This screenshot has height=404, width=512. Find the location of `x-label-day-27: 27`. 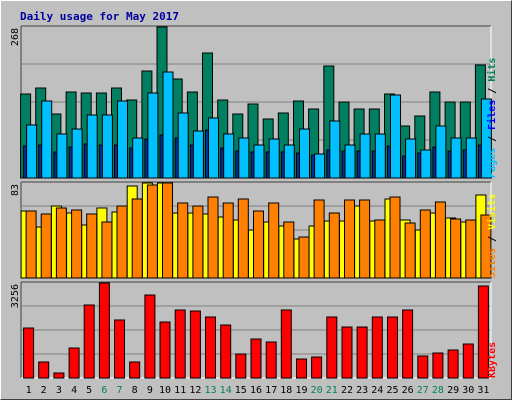

x-label-day-27: 27 is located at coordinates (423, 390).